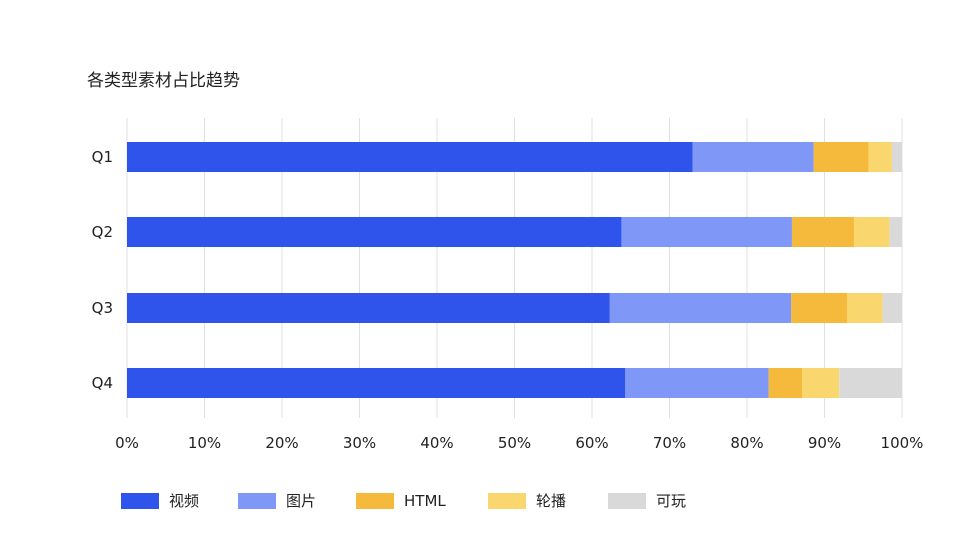 The width and height of the screenshot is (960, 543). Describe the element at coordinates (102, 383) in the screenshot. I see `category-label: Q4` at that location.